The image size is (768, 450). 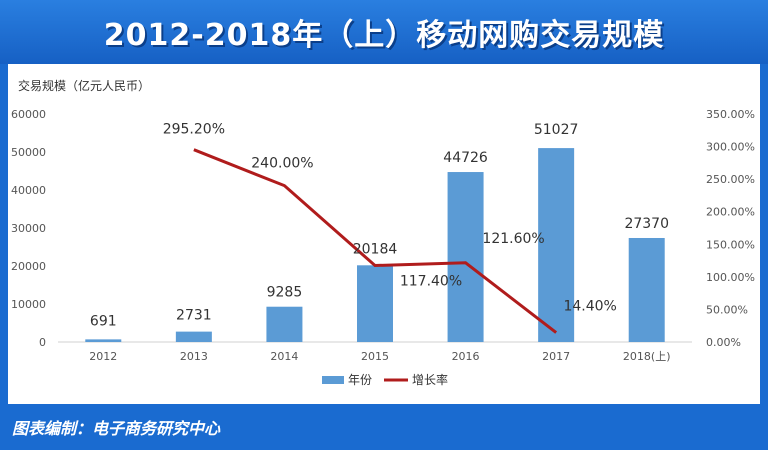 I want to click on legend-label-bar: 年份, so click(x=360, y=380).